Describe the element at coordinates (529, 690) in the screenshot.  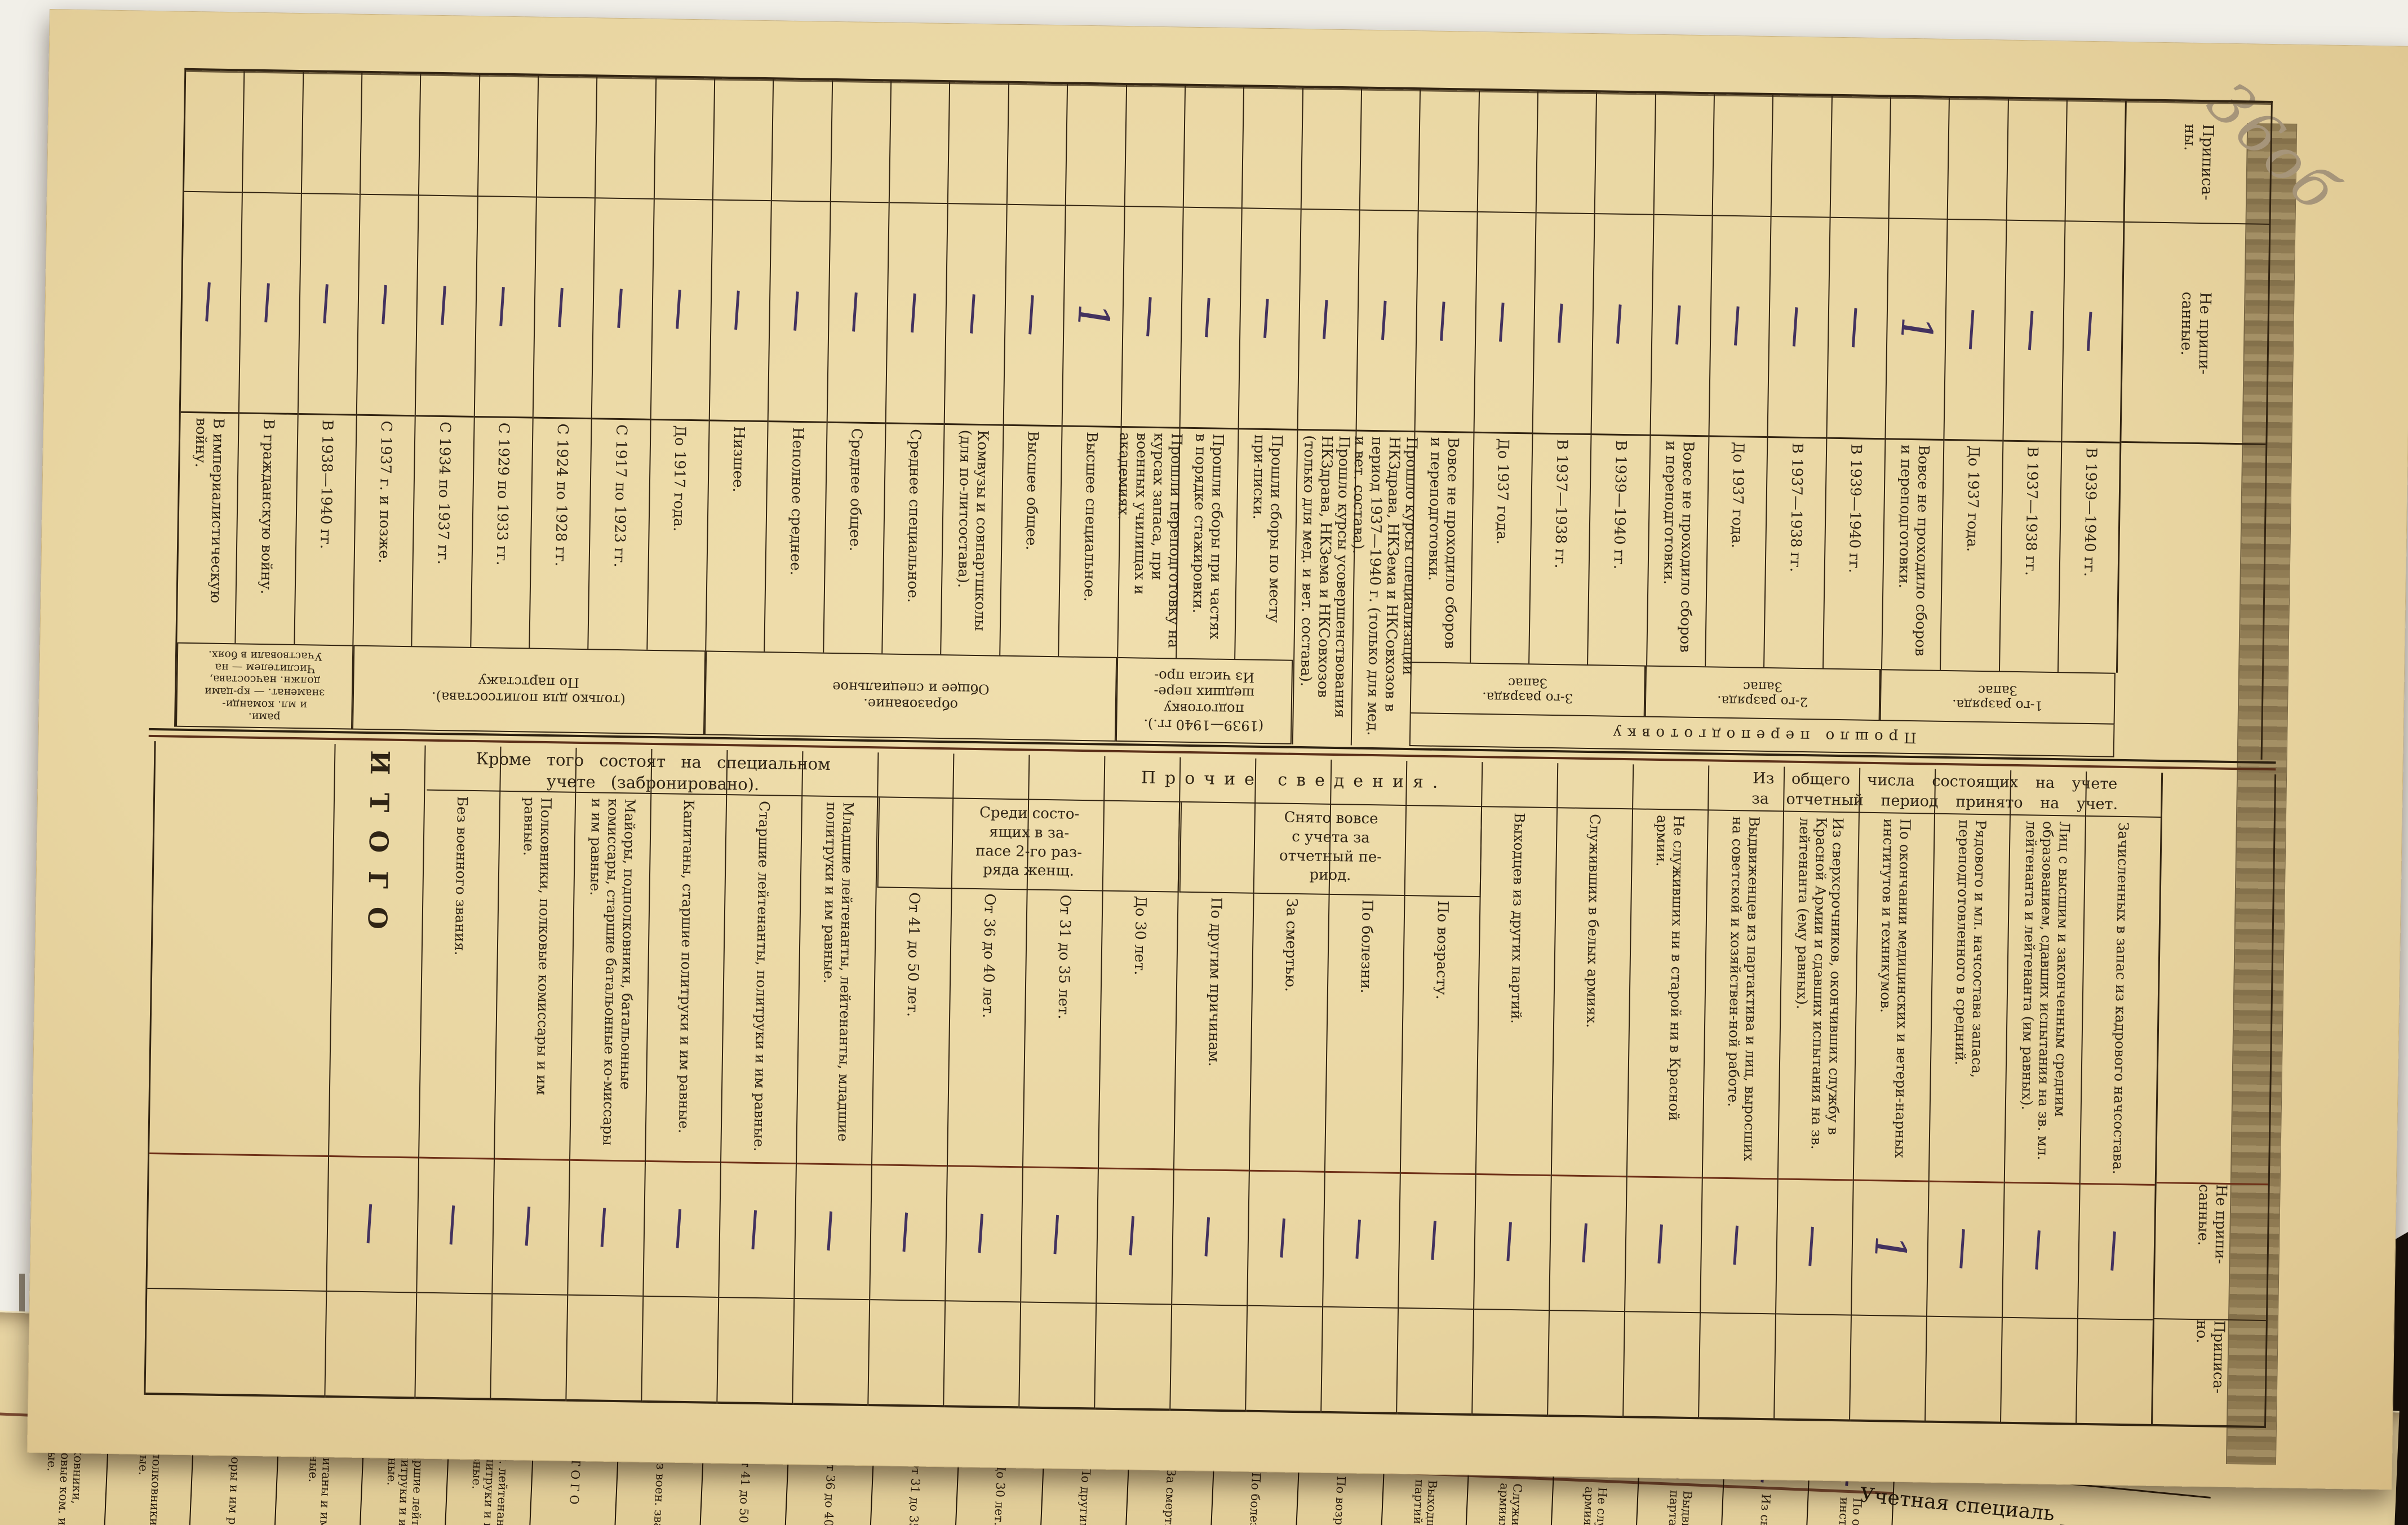
I see `group-partstazh: (только для политсостава). По партстажу` at that location.